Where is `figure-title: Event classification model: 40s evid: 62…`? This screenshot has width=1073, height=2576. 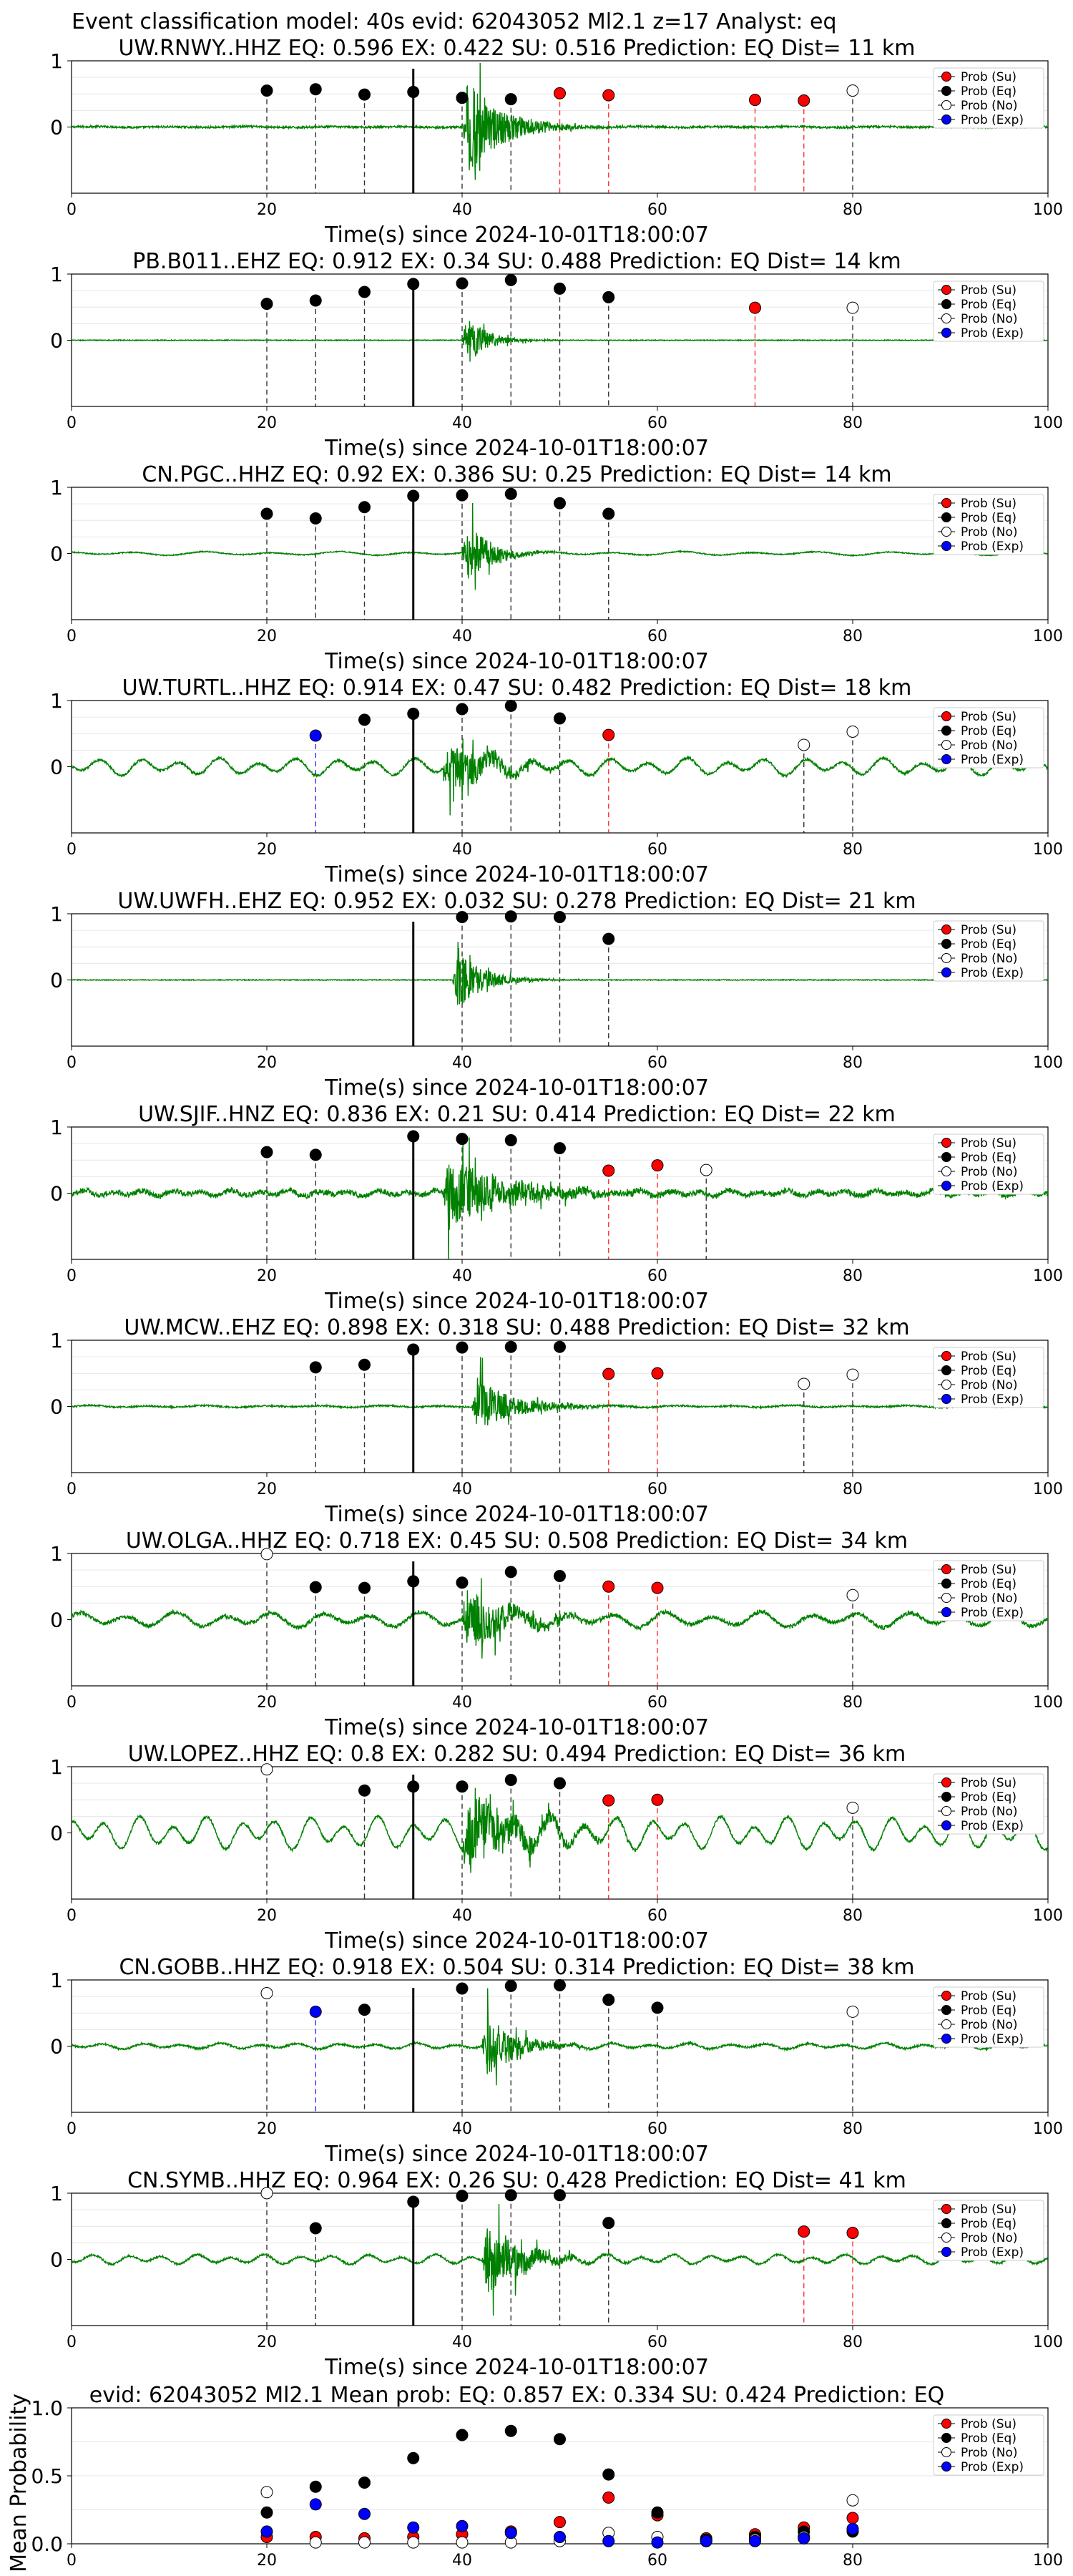
figure-title: Event classification model: 40s evid: 62… is located at coordinates (454, 21).